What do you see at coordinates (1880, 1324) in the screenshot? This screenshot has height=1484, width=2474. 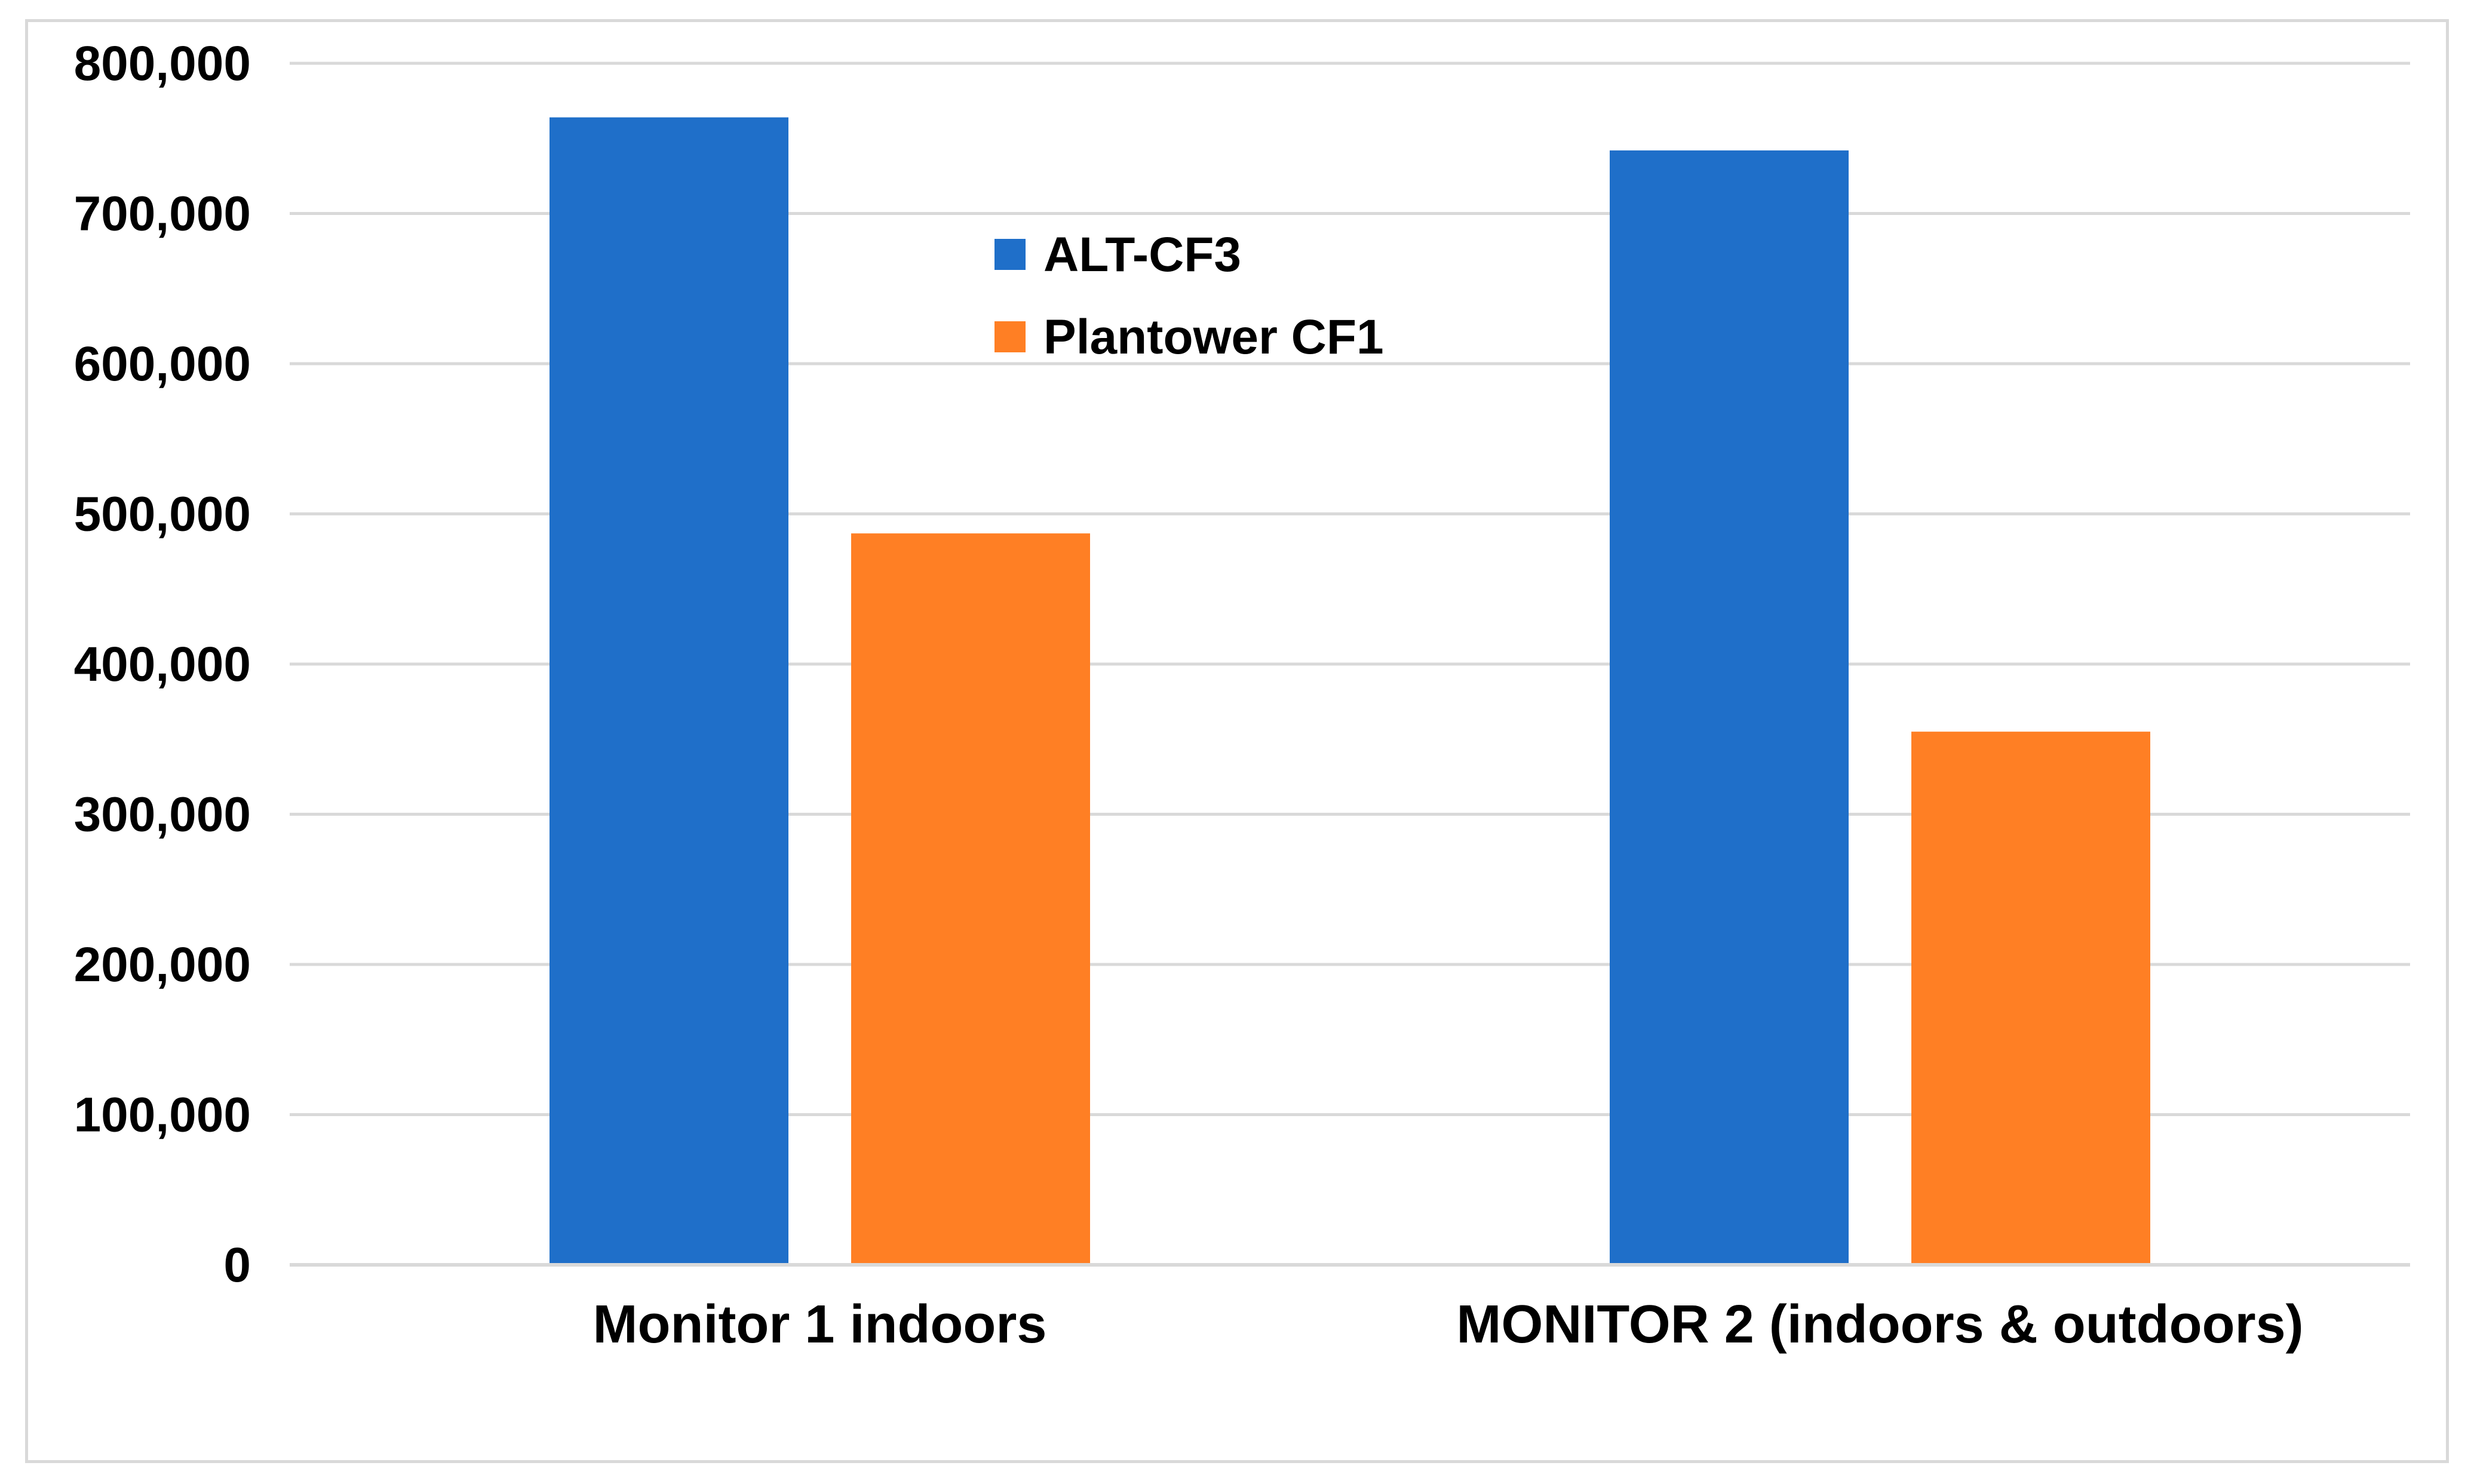 I see `x-category-label: MONITOR 2 (indoors & outdoors)` at bounding box center [1880, 1324].